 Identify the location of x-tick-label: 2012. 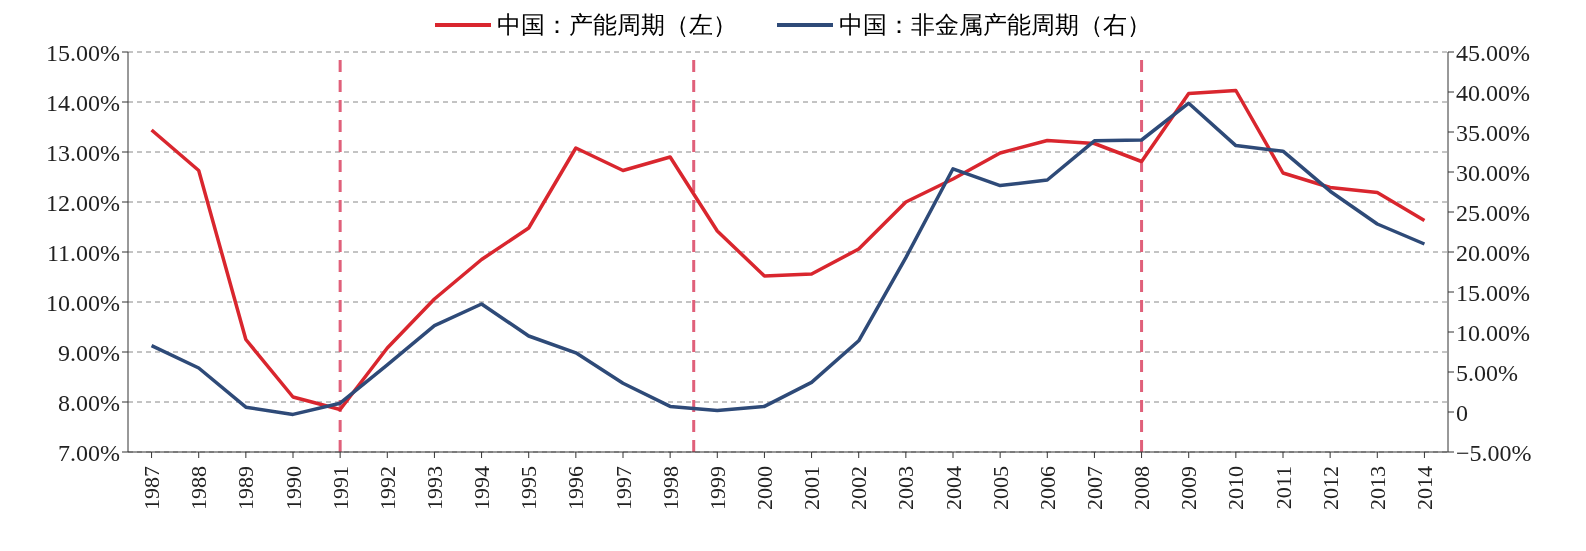
(1330, 488).